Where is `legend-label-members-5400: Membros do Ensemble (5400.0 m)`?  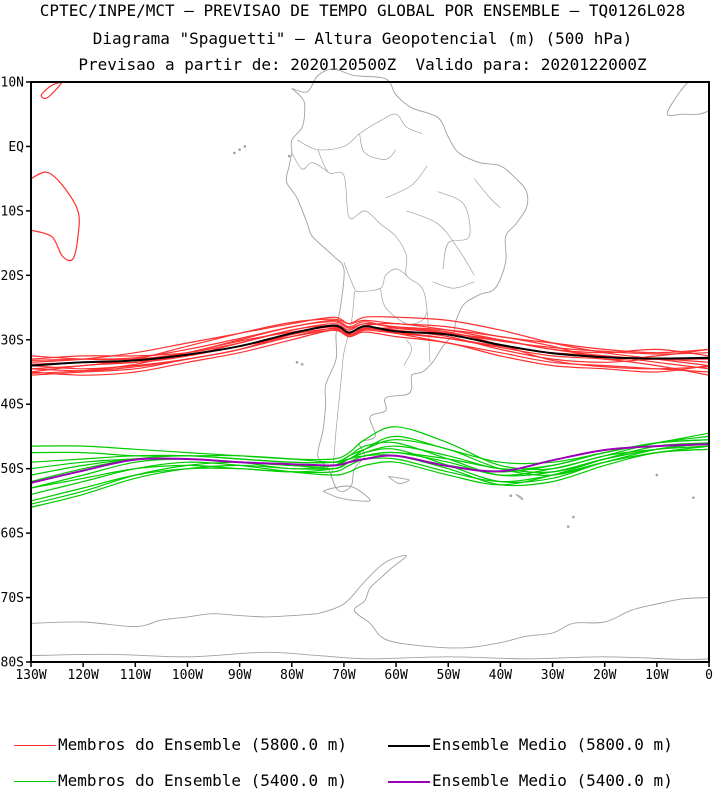 legend-label-members-5400: Membros do Ensemble (5400.0 m) is located at coordinates (202, 780).